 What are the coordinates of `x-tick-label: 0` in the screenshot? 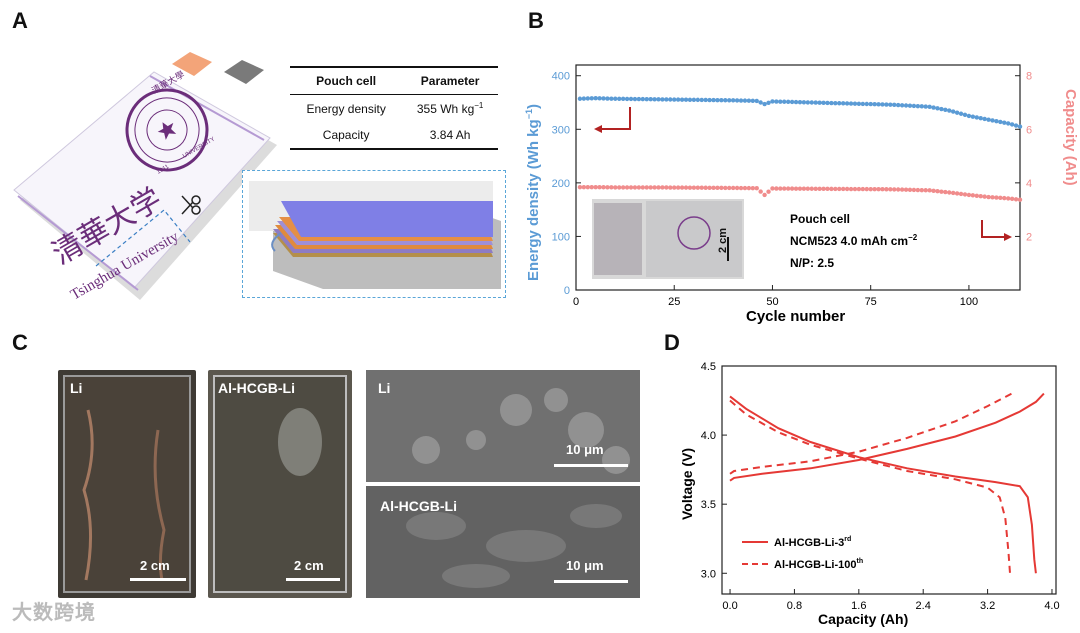 It's located at (576, 302).